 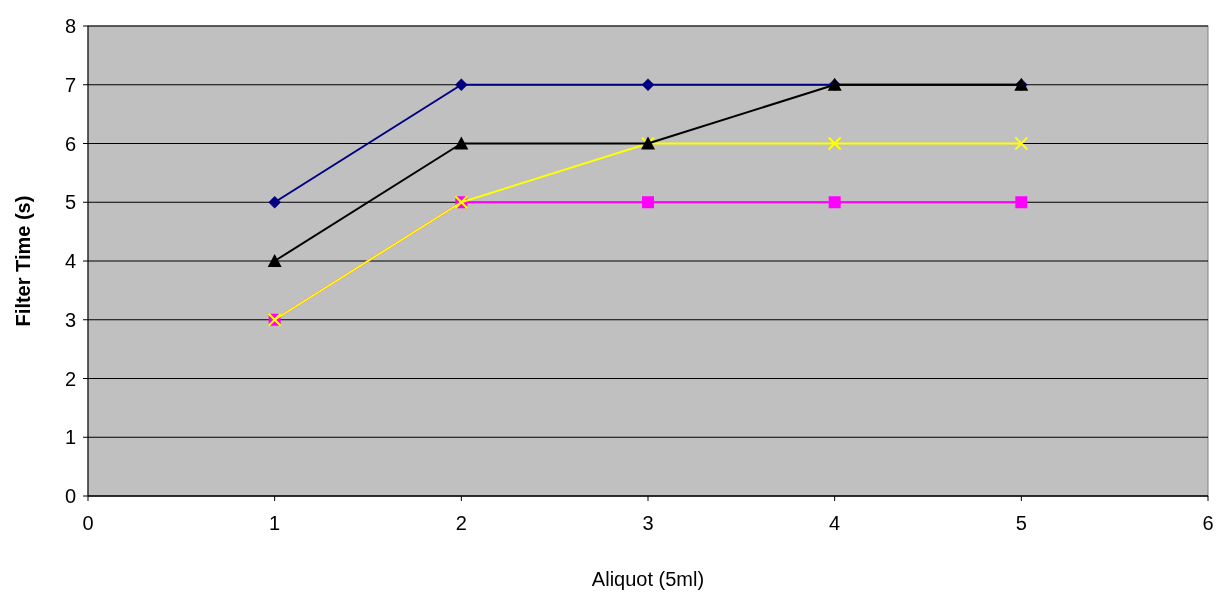 I want to click on y-axis-title: Filter Time (s), so click(x=23, y=261).